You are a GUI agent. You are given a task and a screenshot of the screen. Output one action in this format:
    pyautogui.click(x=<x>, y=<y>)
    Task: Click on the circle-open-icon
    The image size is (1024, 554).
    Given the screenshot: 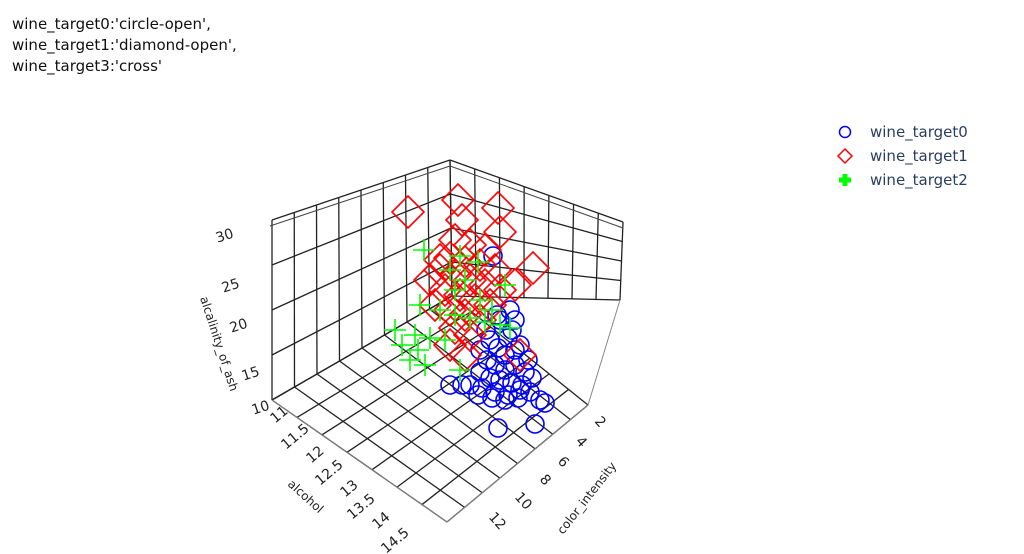 What is the action you would take?
    pyautogui.click(x=845, y=132)
    